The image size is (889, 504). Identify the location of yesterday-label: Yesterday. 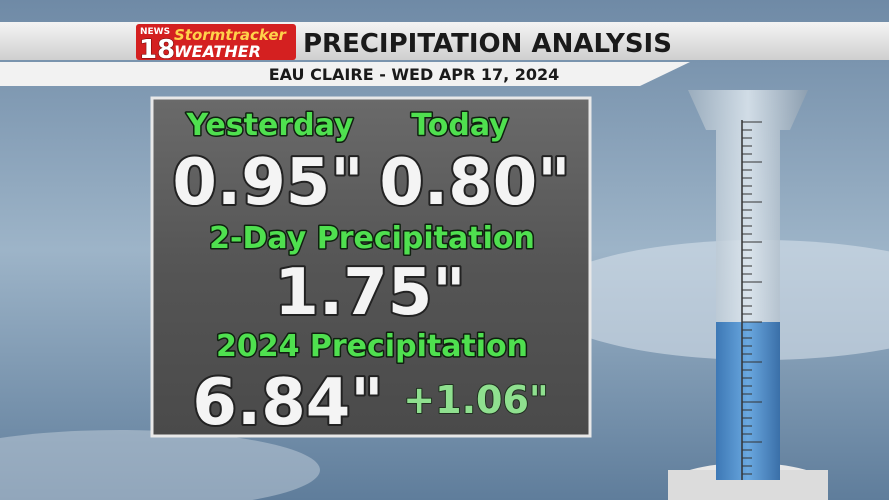
(269, 125).